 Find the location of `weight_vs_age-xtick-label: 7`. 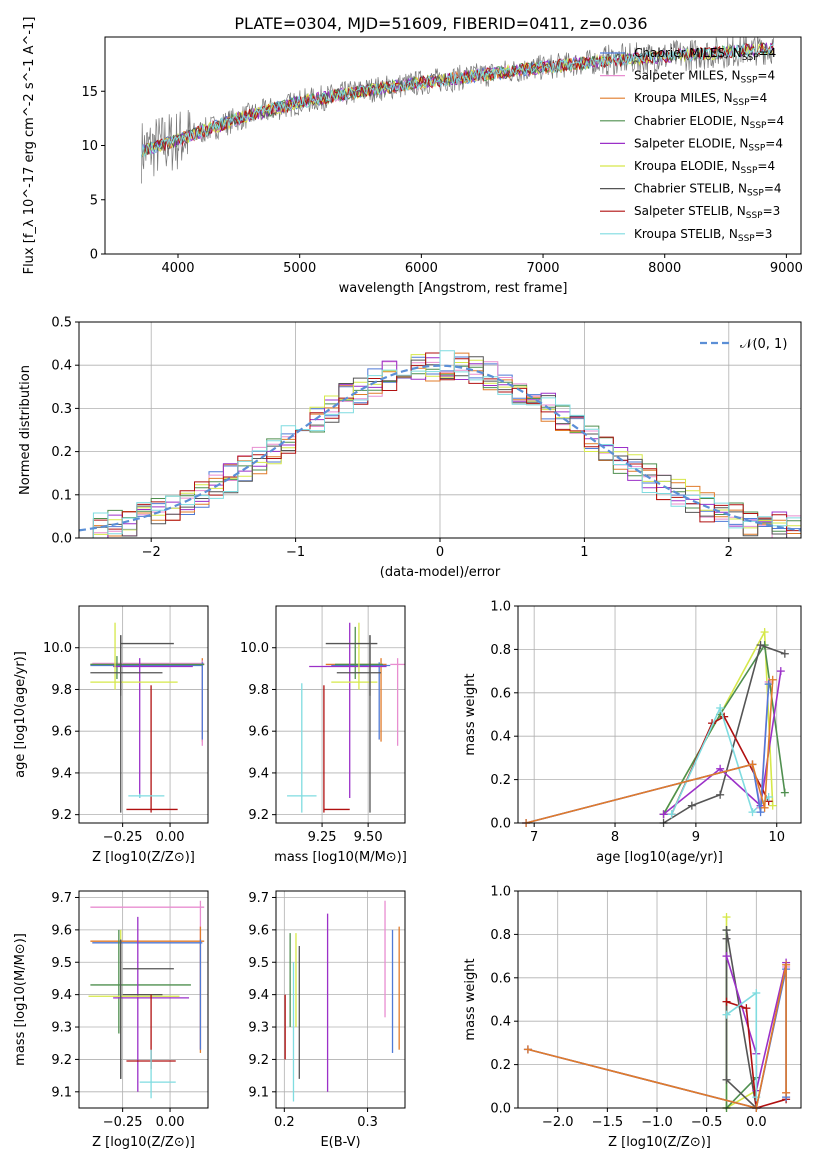

weight_vs_age-xtick-label: 7 is located at coordinates (534, 837).